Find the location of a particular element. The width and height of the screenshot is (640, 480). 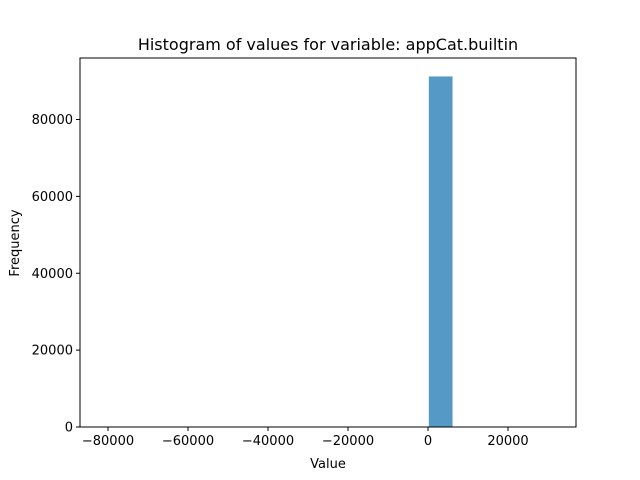

x-axis-label: Value is located at coordinates (328, 464).